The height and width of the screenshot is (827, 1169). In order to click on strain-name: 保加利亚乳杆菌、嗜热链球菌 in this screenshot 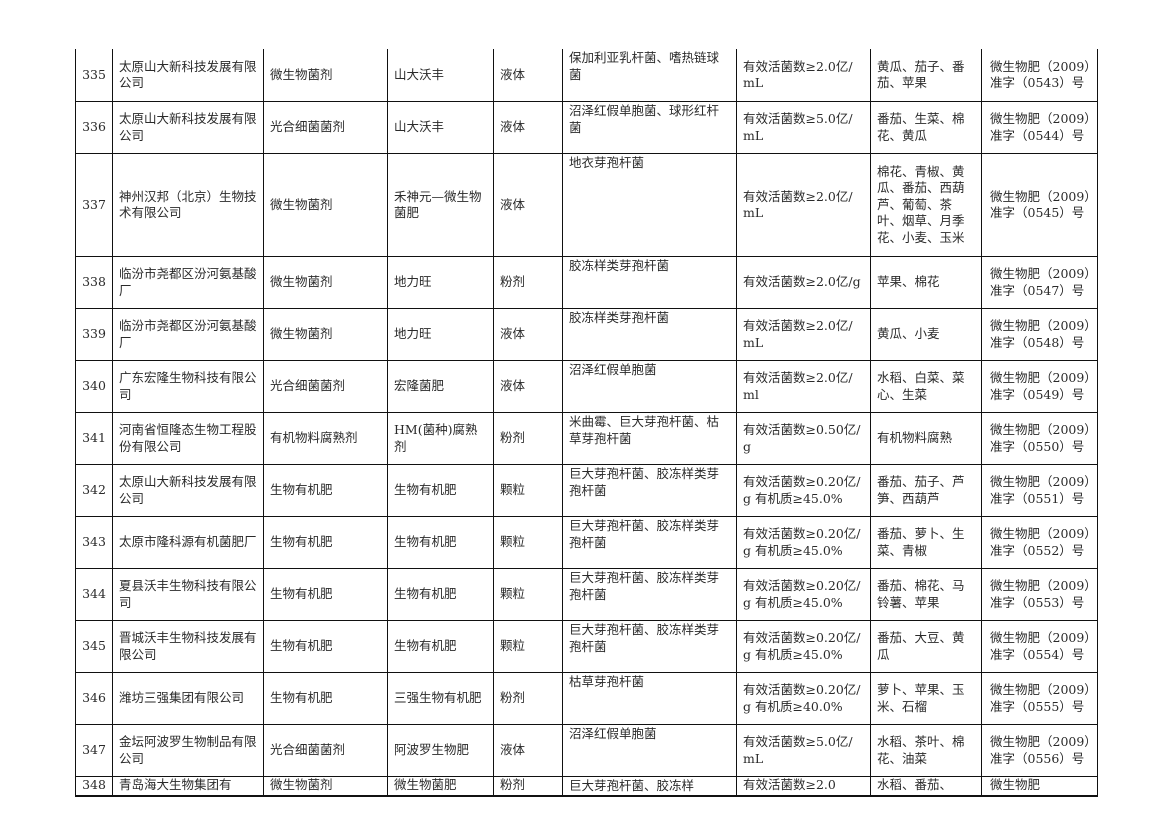, I will do `click(649, 75)`.